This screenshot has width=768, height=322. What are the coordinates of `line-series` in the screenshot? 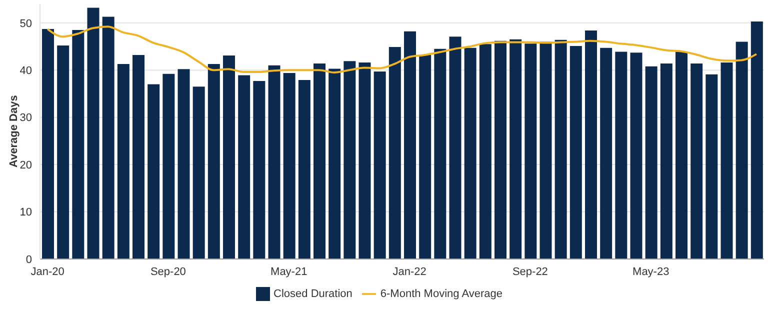 It's located at (402, 50).